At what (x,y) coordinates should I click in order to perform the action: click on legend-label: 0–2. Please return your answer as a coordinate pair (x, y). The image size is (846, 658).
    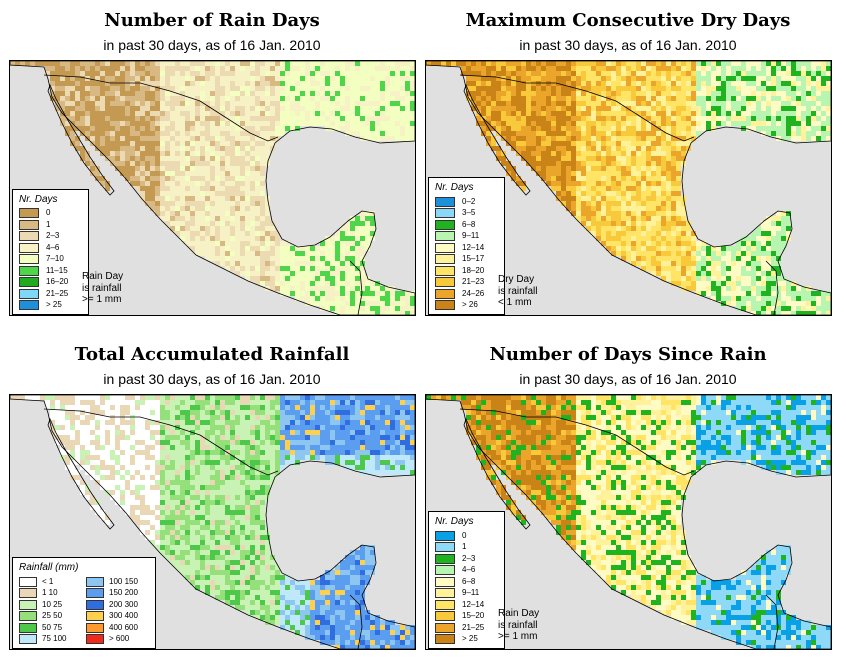
    Looking at the image, I should click on (469, 201).